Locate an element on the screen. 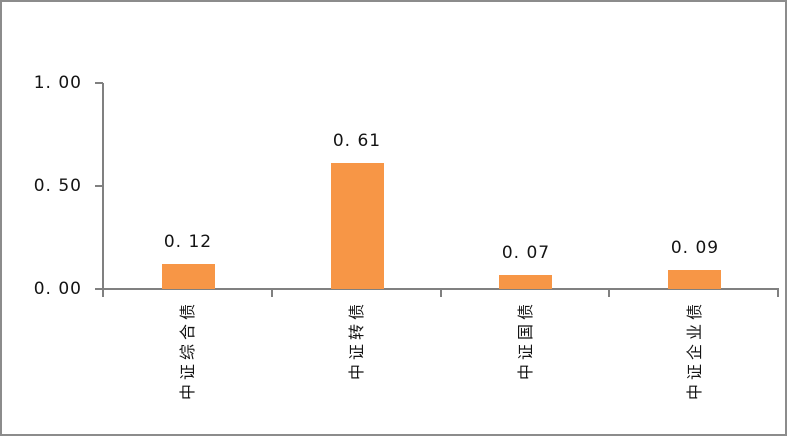 Image resolution: width=787 pixels, height=436 pixels. bar-中证转债 is located at coordinates (357, 226).